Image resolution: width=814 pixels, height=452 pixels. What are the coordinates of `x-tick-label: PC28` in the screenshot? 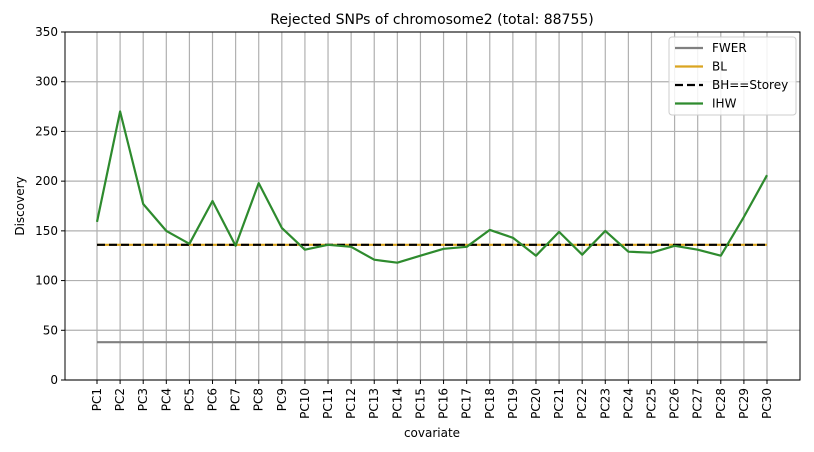 It's located at (721, 403).